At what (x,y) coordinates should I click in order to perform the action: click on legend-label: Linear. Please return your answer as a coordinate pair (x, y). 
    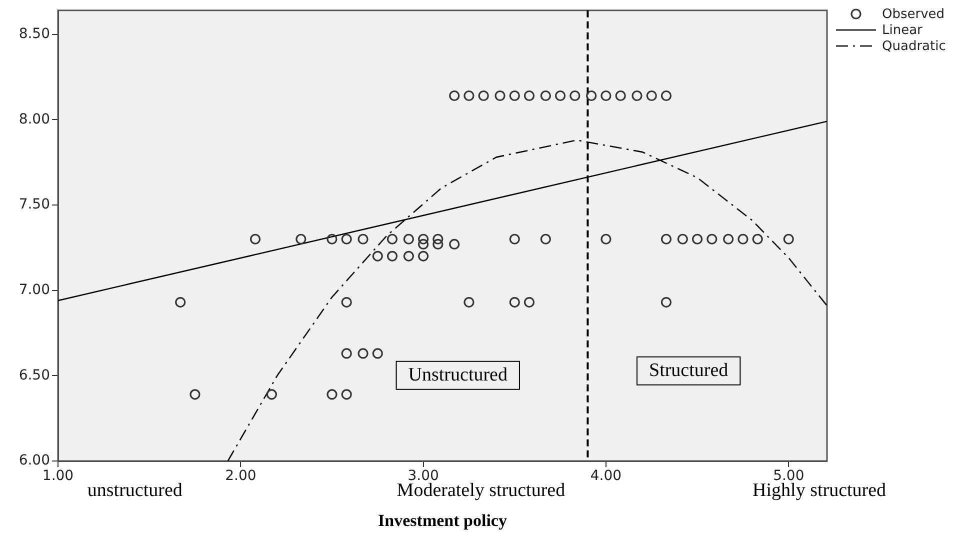
    Looking at the image, I should click on (902, 30).